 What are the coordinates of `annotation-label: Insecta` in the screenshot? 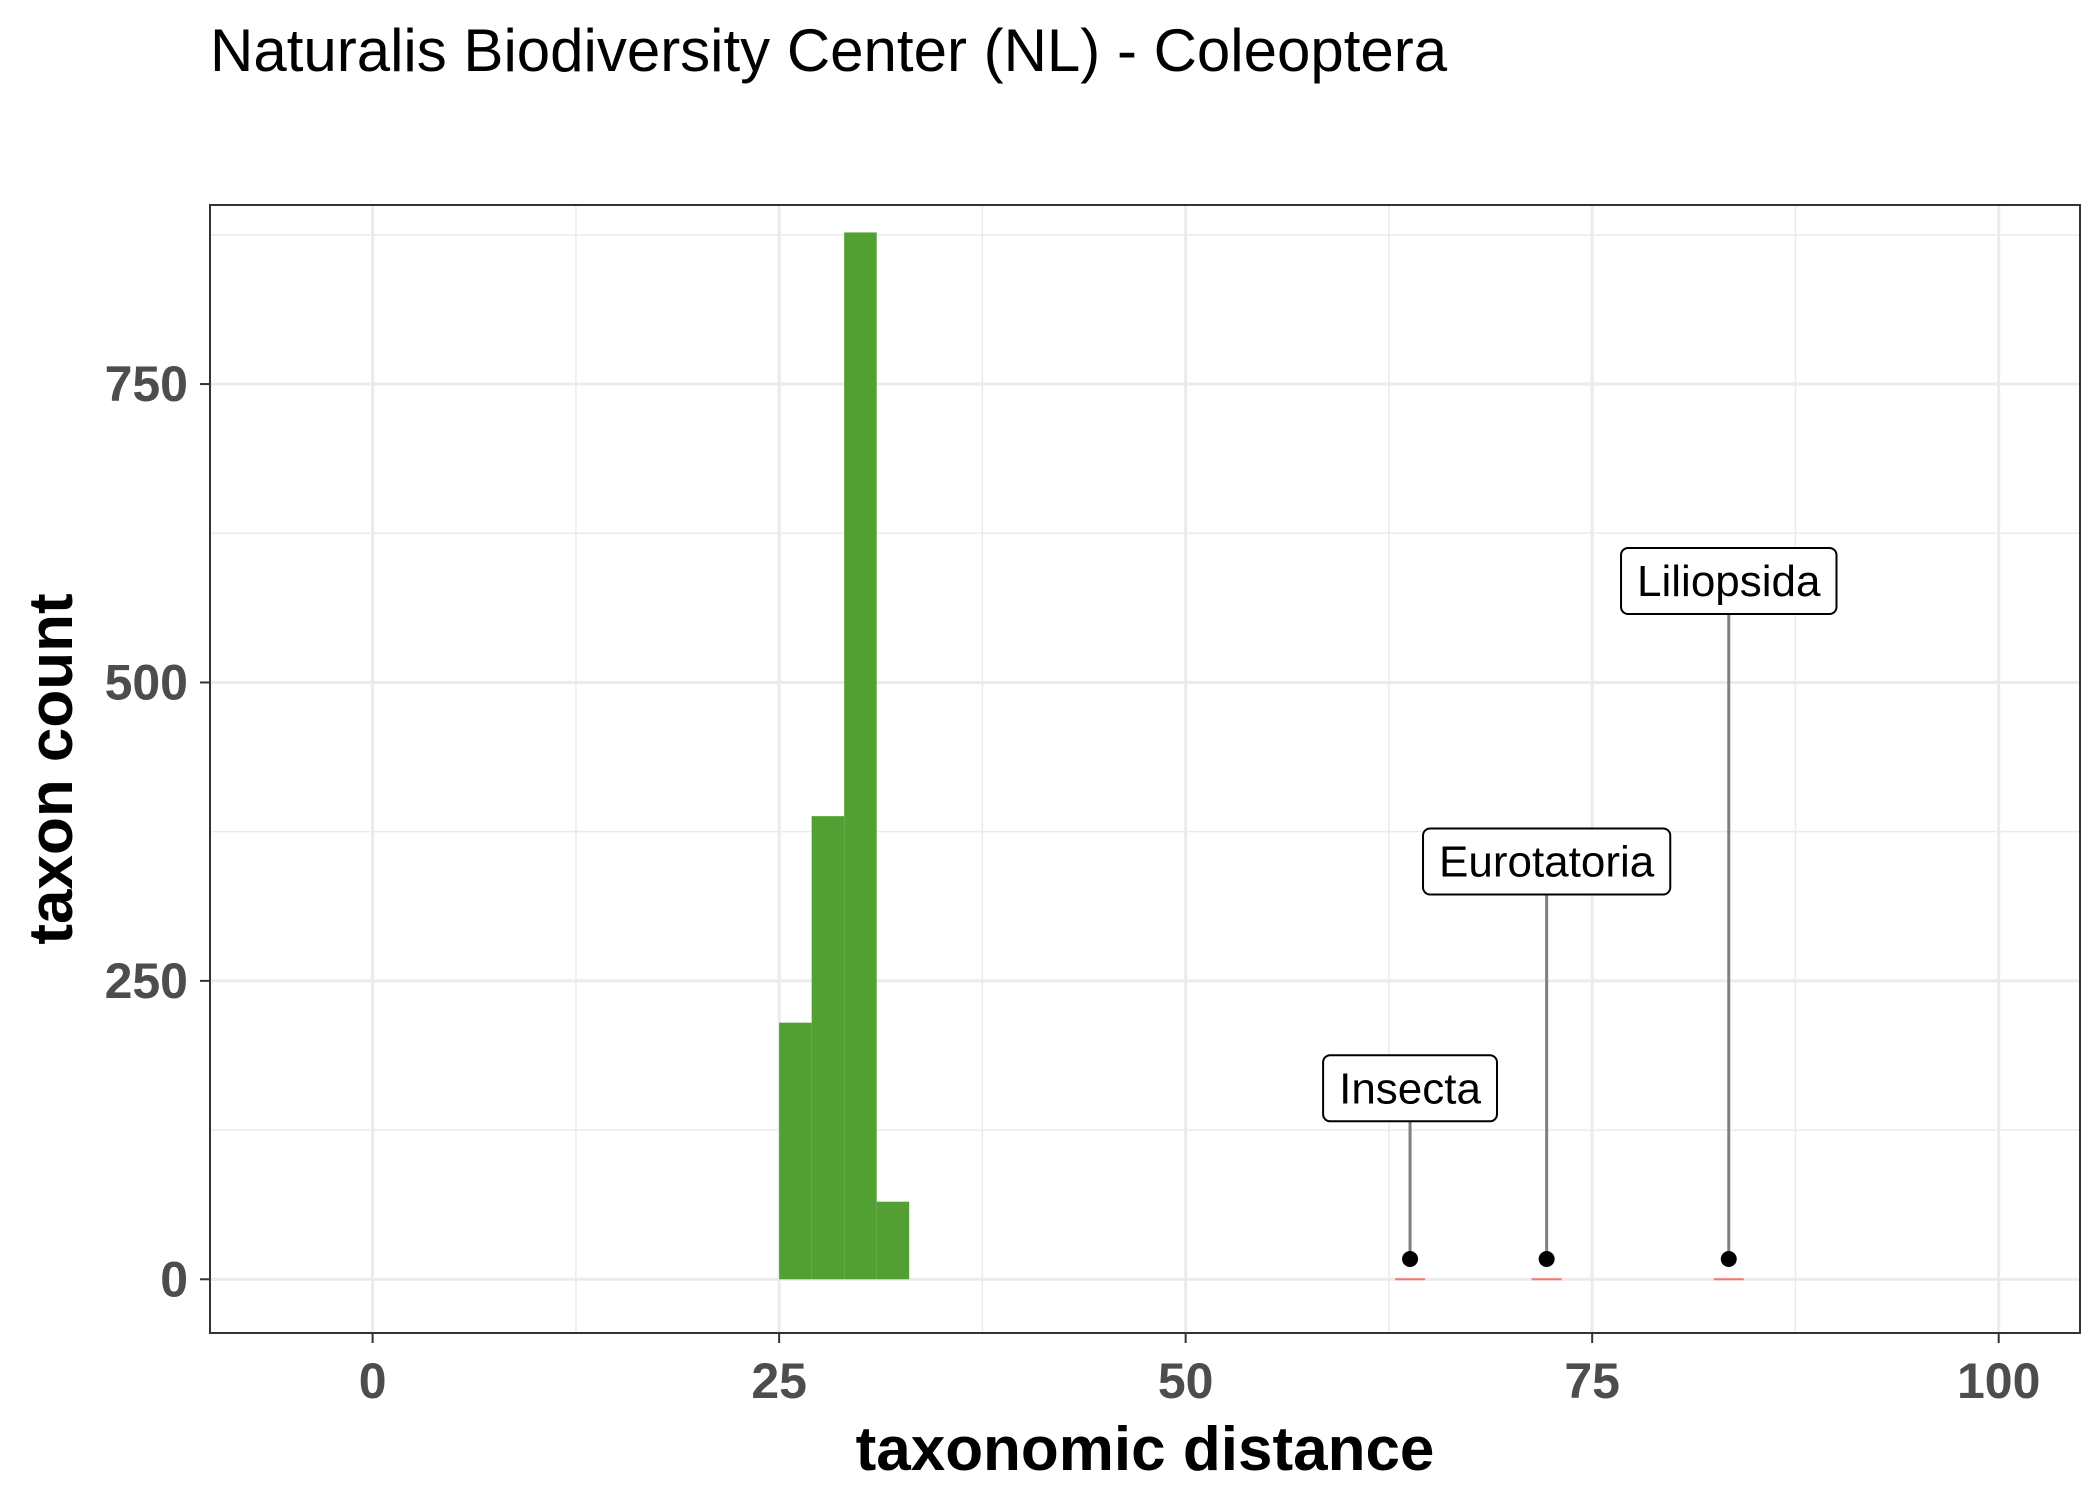 It's located at (1410, 1088).